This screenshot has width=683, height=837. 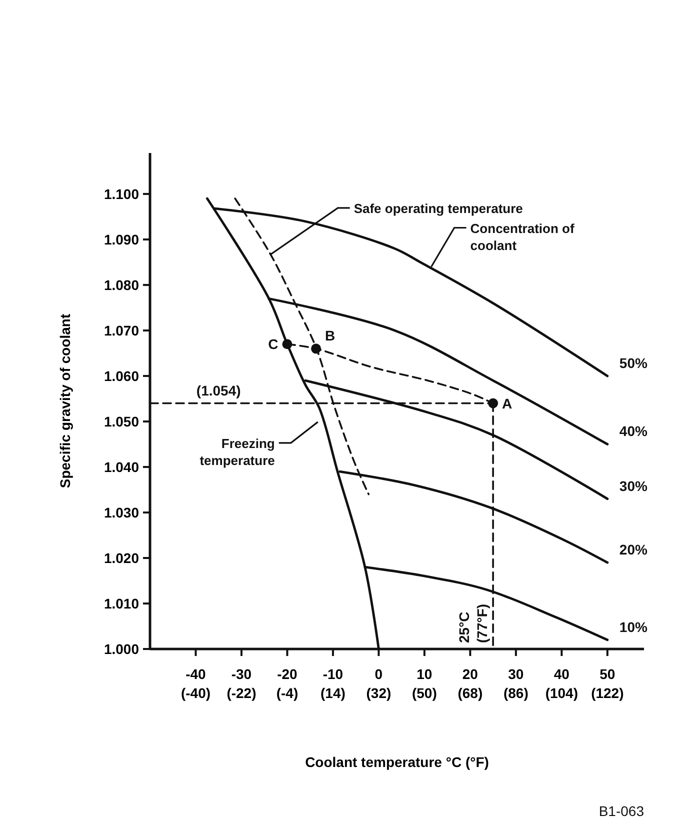 I want to click on y-tick-label: 1.080, so click(x=122, y=284).